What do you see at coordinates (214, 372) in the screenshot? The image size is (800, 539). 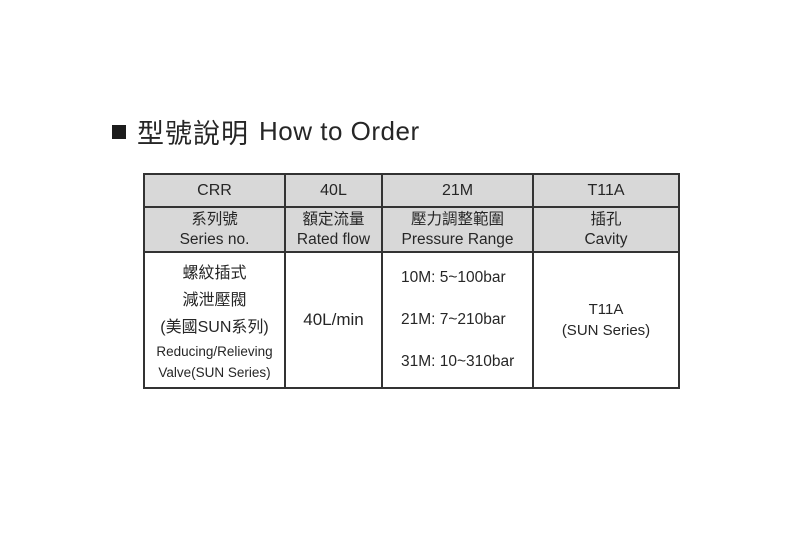 I see `product-en-line: Valve(SUN Series)` at bounding box center [214, 372].